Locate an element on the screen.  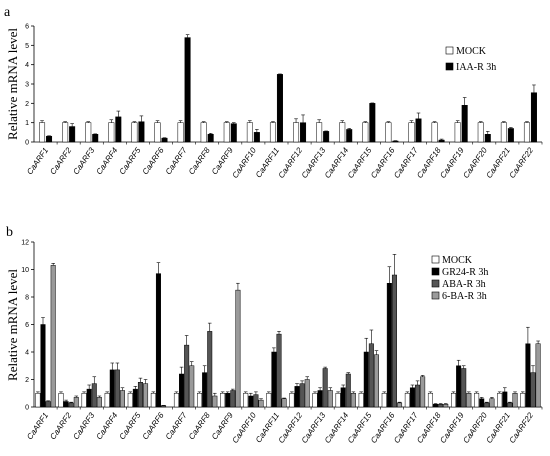
y-tick-label: 1 is located at coordinates (27, 123).